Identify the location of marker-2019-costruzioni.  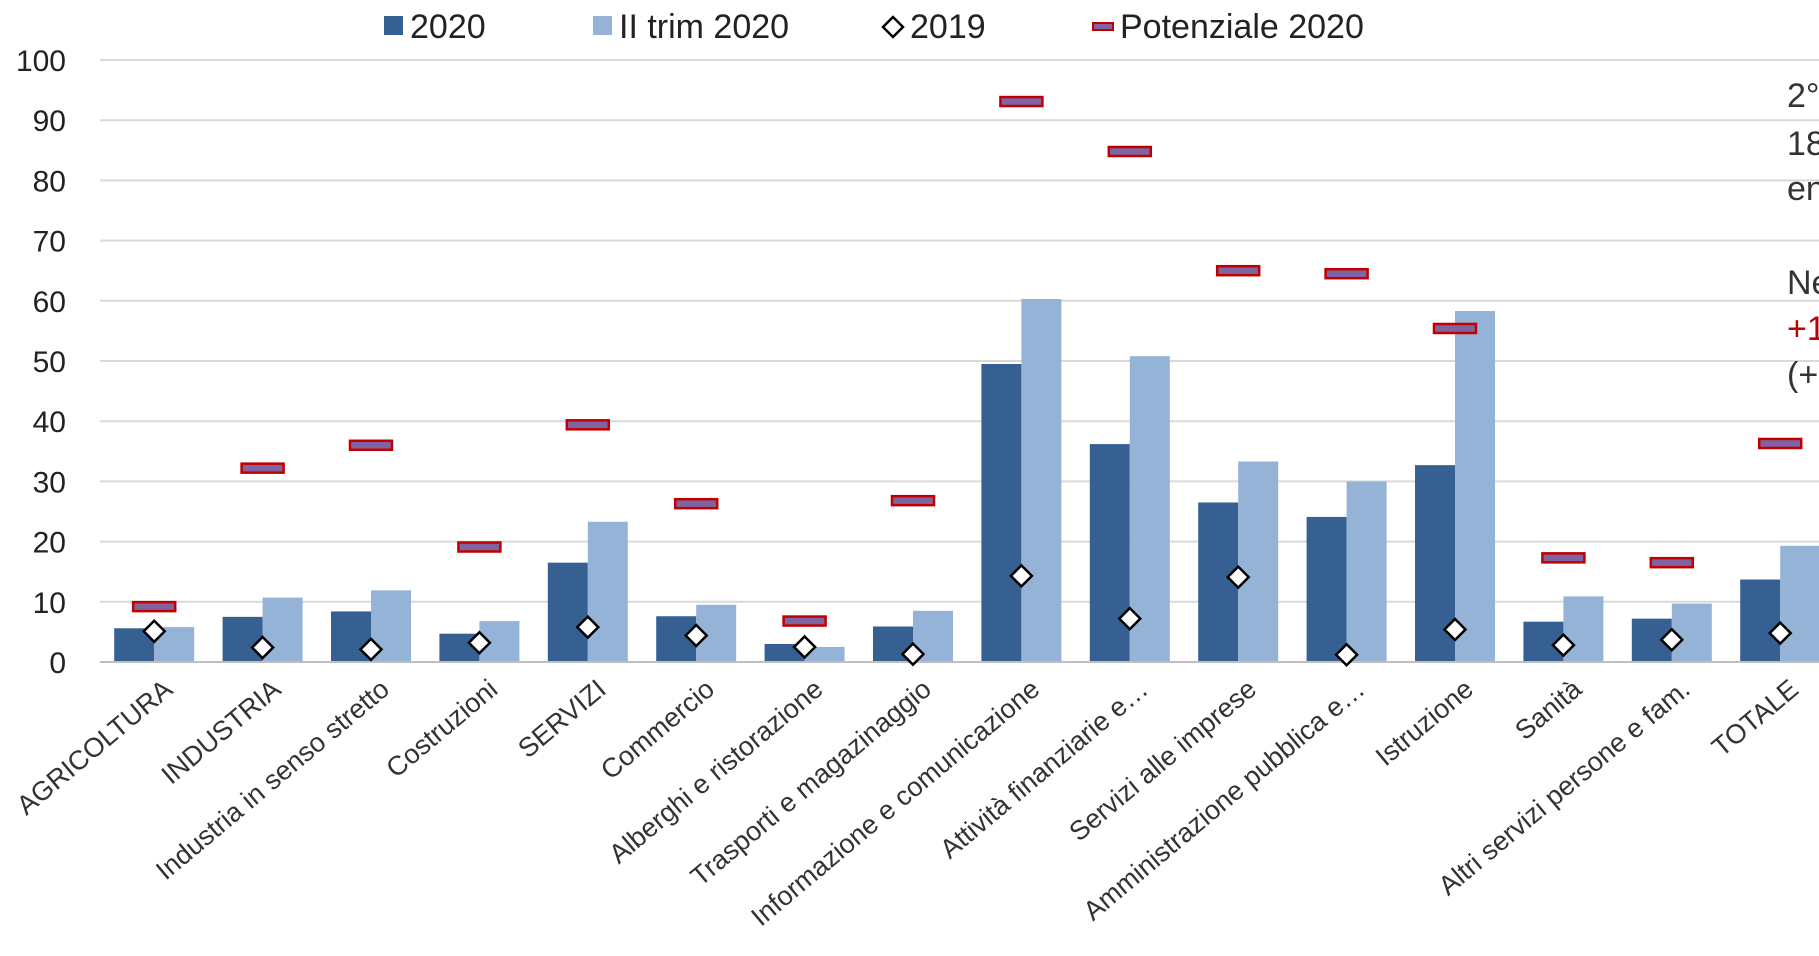
(479, 643).